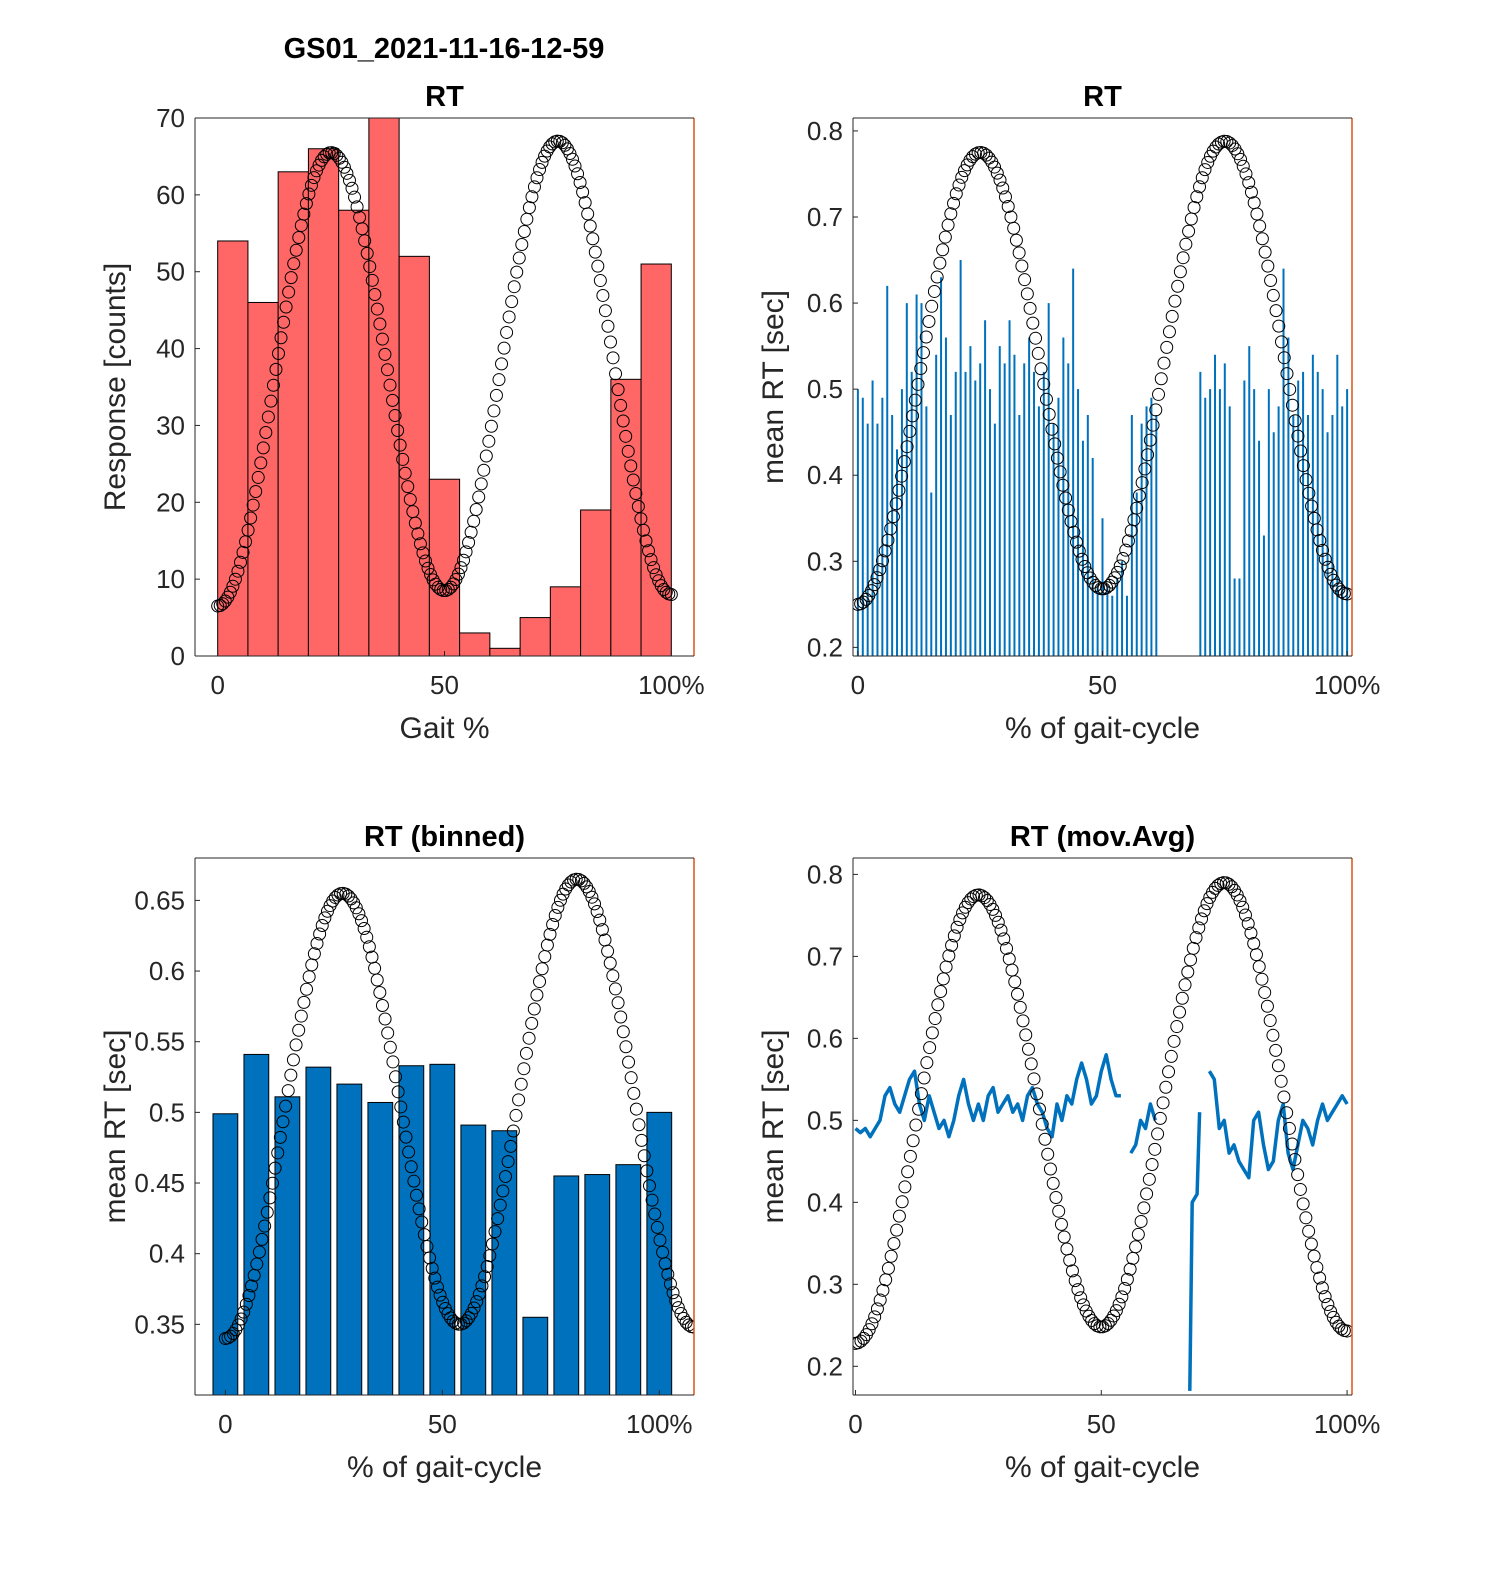 This screenshot has height=1573, width=1500. I want to click on y-tick-label: 50, so click(170, 272).